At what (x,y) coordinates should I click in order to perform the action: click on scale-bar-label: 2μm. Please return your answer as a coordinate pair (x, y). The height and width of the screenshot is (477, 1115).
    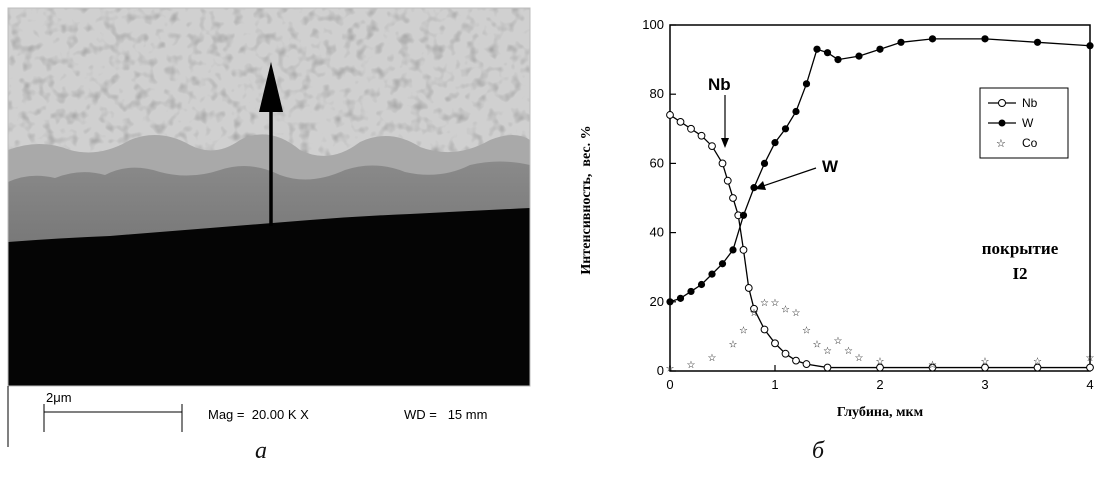
    Looking at the image, I should click on (59, 397).